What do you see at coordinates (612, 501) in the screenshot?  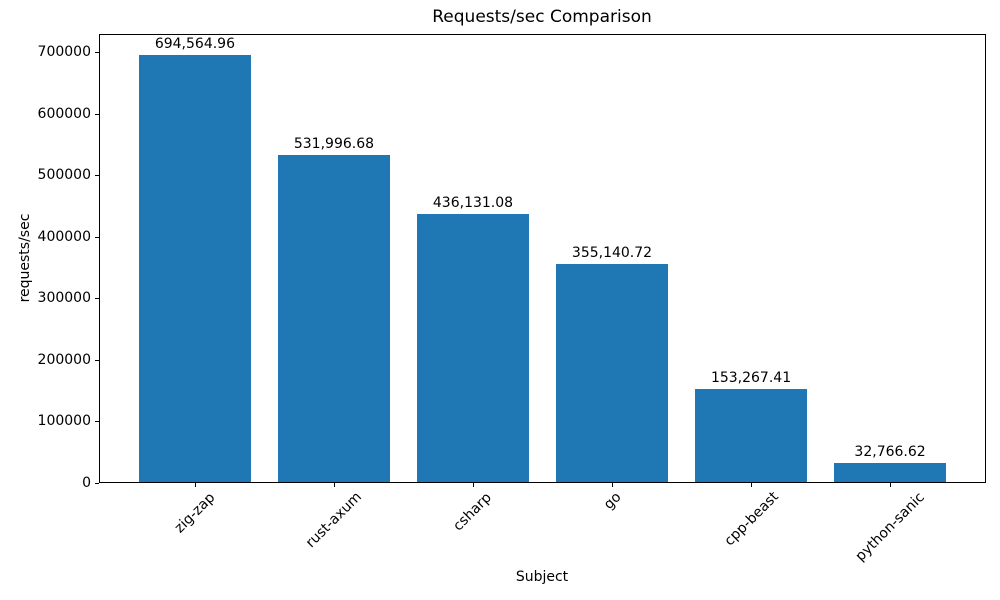 I see `x-tick-label: go` at bounding box center [612, 501].